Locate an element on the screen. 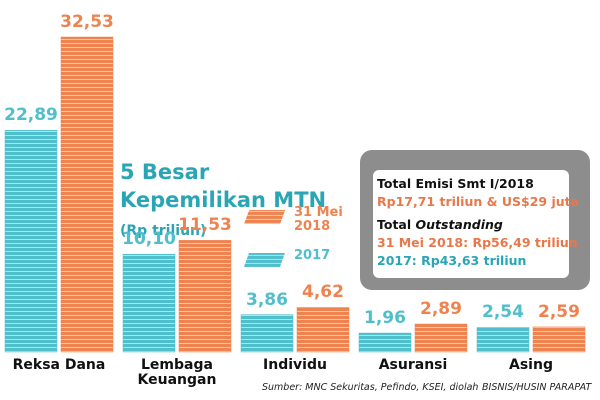  info-outstanding-heading: Total Outstanding is located at coordinates (471, 224).